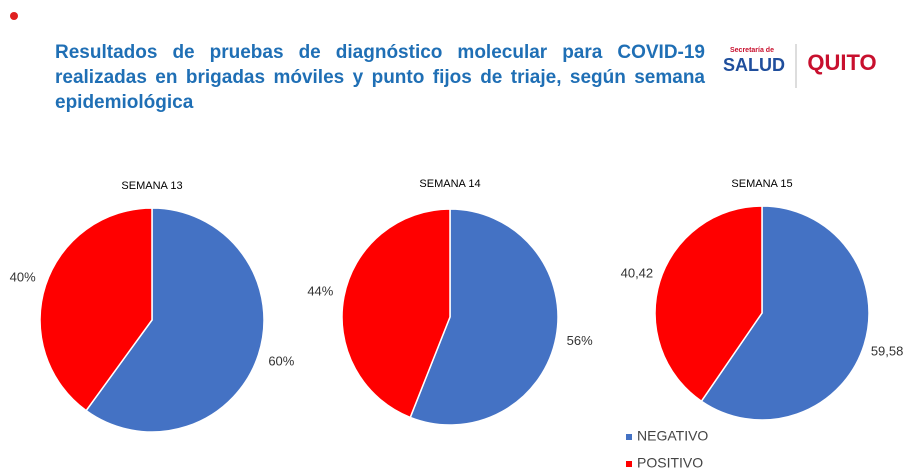 The height and width of the screenshot is (476, 911). Describe the element at coordinates (281, 360) in the screenshot. I see `value-label: 60%` at that location.